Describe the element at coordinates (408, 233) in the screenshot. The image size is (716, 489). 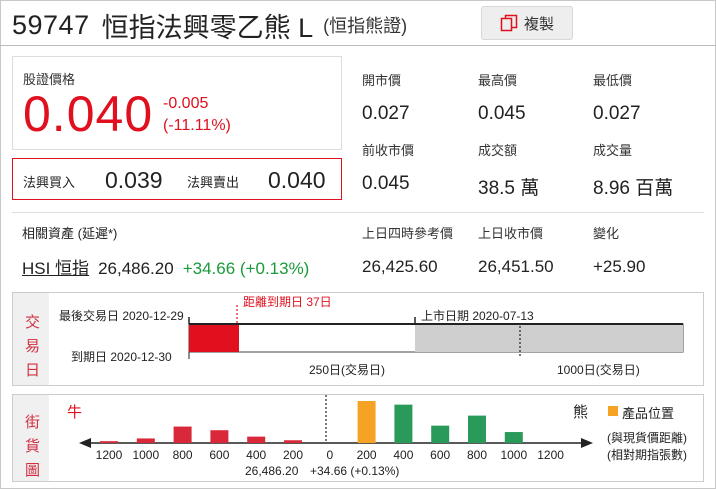
I see `stat-ref-price-label: 上日四時參考價` at that location.